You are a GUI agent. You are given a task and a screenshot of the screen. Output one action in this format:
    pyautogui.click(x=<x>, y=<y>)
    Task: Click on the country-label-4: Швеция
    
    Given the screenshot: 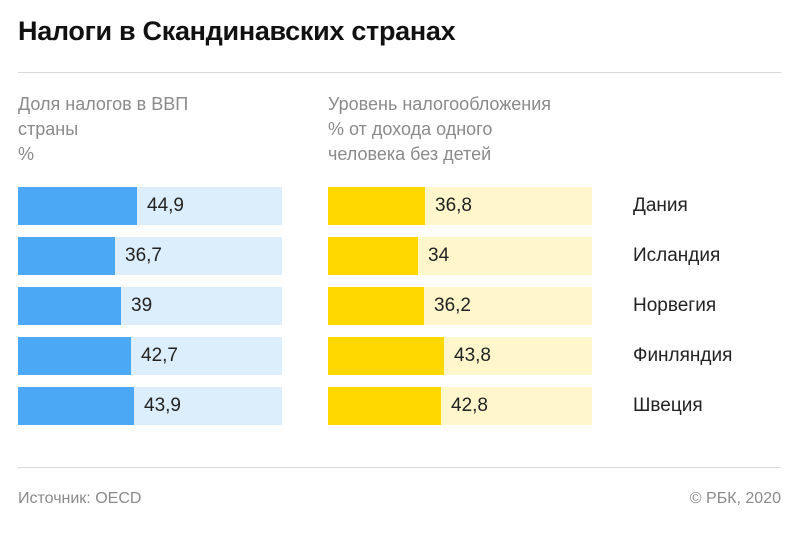 What is the action you would take?
    pyautogui.click(x=668, y=405)
    